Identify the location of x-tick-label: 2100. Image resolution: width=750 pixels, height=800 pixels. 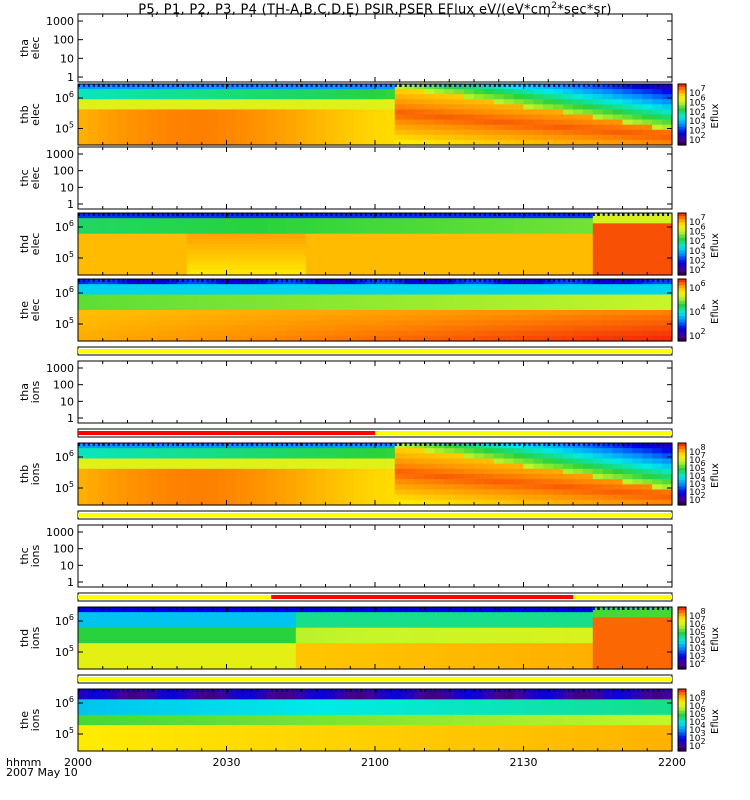
(375, 762).